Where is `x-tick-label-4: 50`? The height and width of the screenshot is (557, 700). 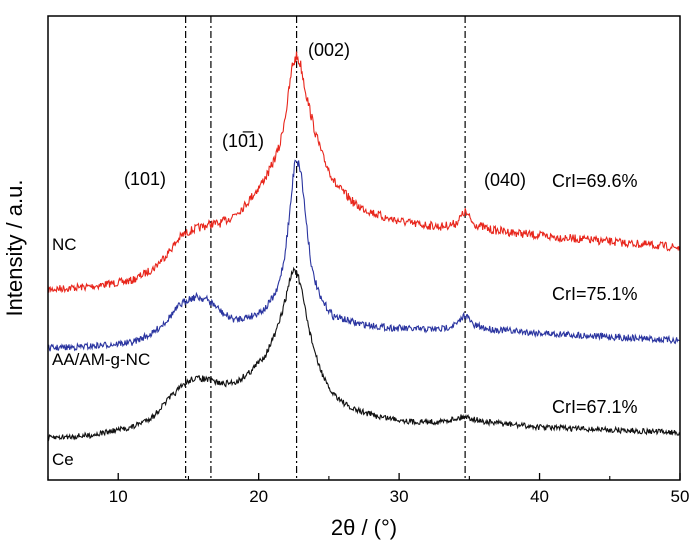
x-tick-label-4: 50 is located at coordinates (680, 496).